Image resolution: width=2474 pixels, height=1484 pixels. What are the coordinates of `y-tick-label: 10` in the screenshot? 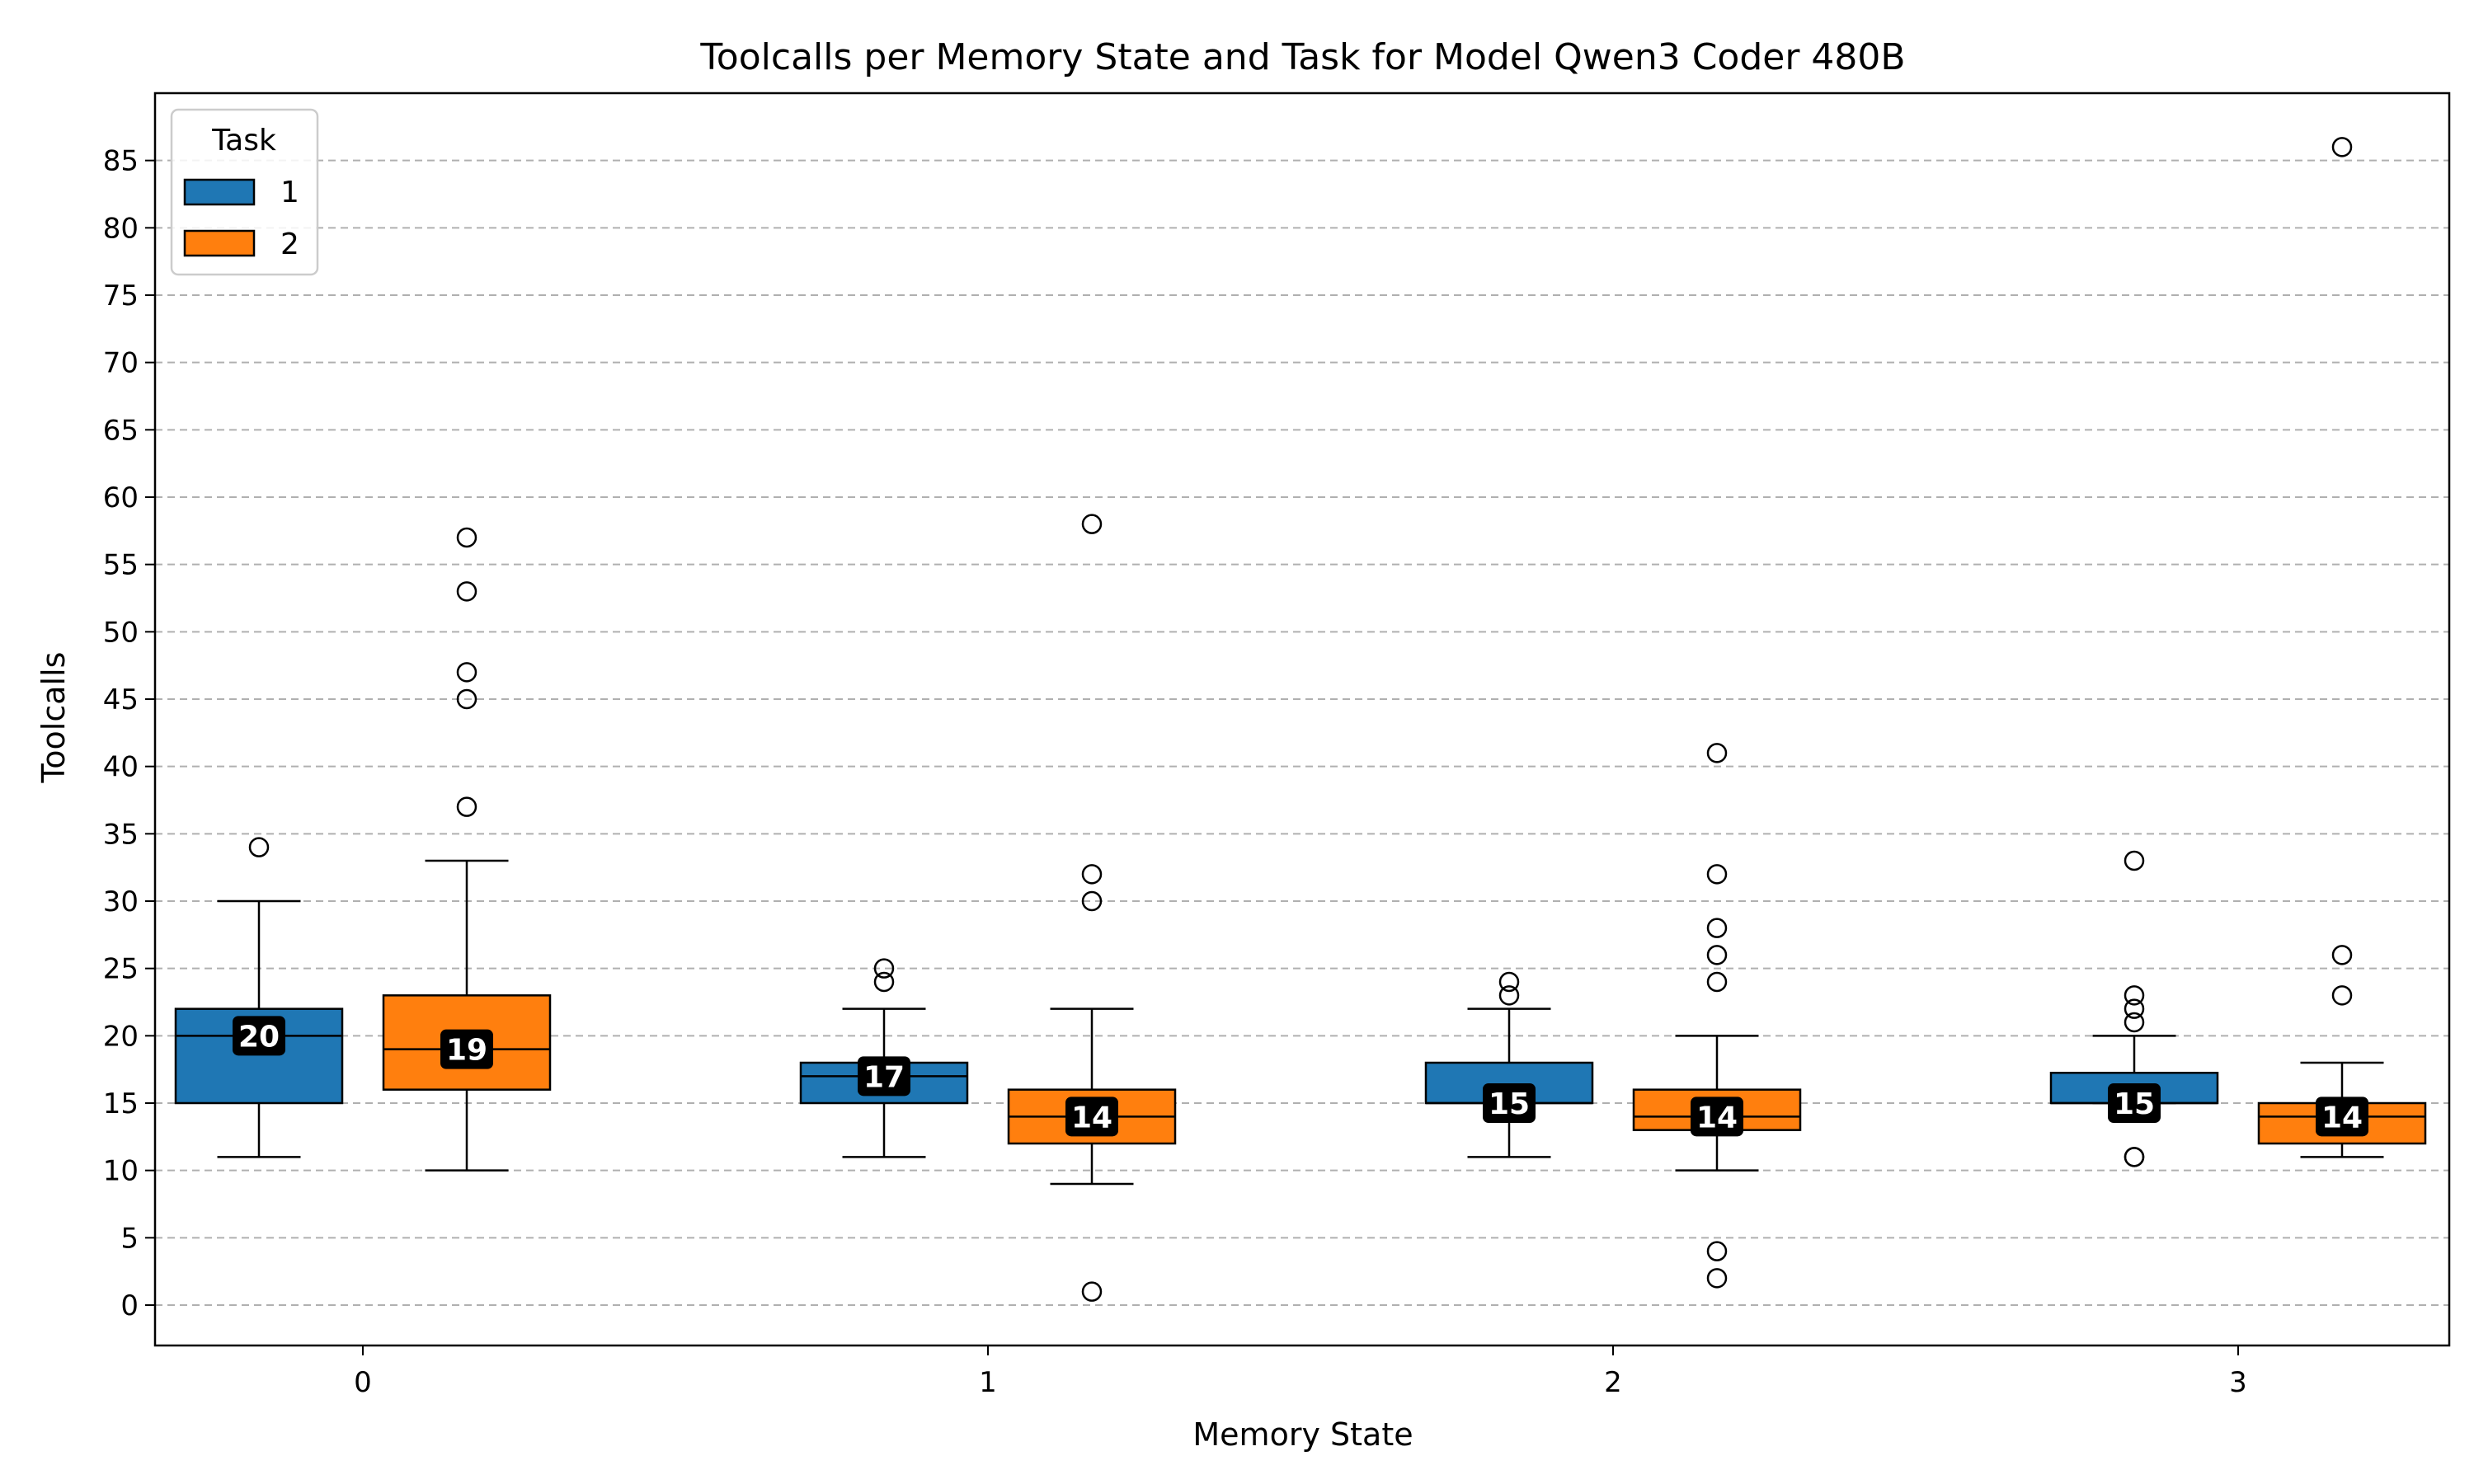 It's located at (121, 1171).